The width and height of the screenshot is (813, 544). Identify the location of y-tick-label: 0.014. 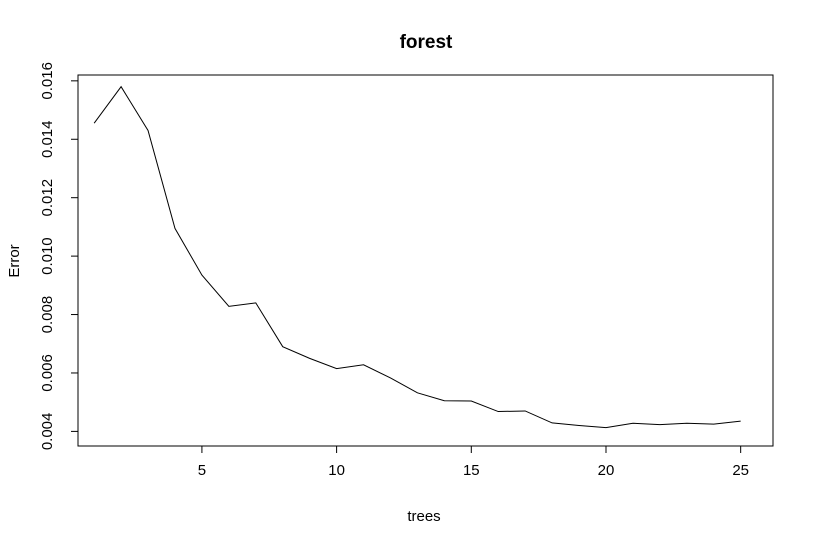
(47, 139).